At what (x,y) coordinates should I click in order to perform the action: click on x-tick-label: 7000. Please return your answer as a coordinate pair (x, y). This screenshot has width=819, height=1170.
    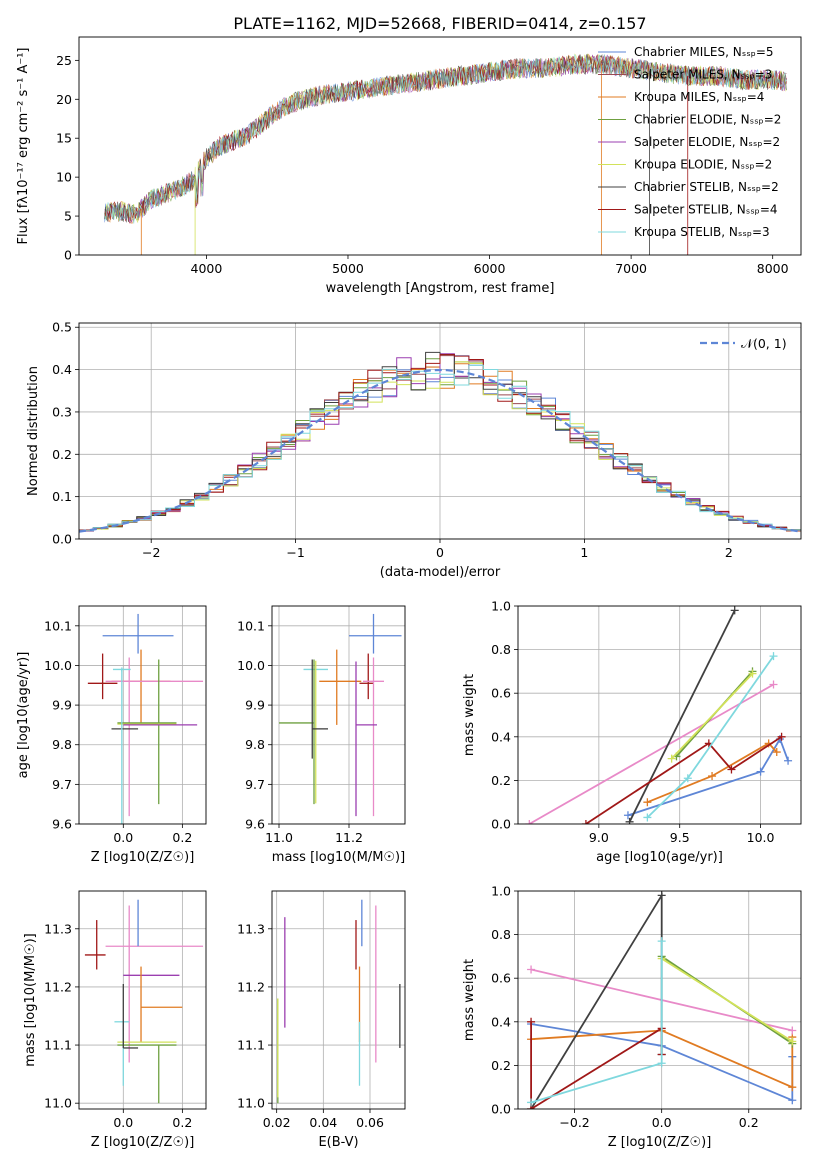
    Looking at the image, I should click on (631, 268).